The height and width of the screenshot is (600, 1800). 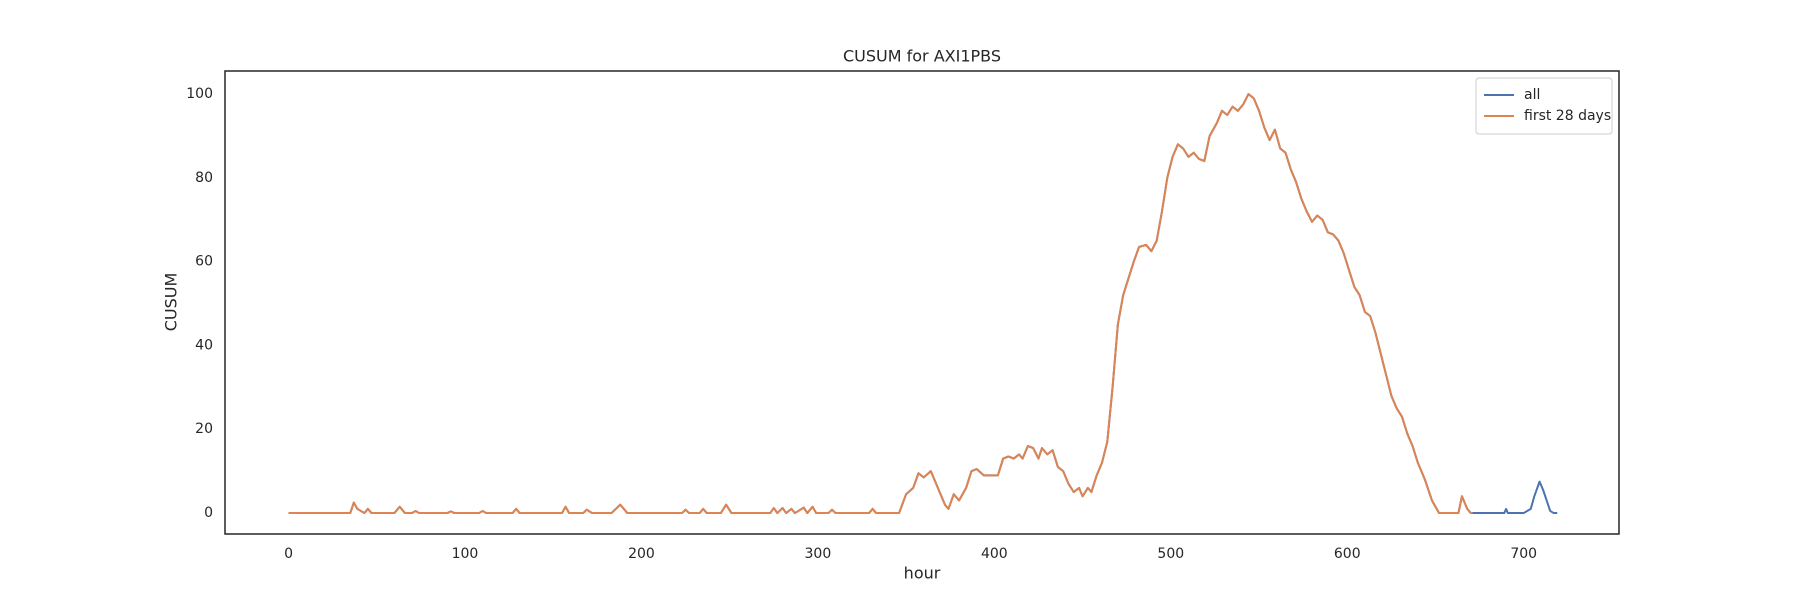 I want to click on y-tick-label: 100, so click(x=199, y=94).